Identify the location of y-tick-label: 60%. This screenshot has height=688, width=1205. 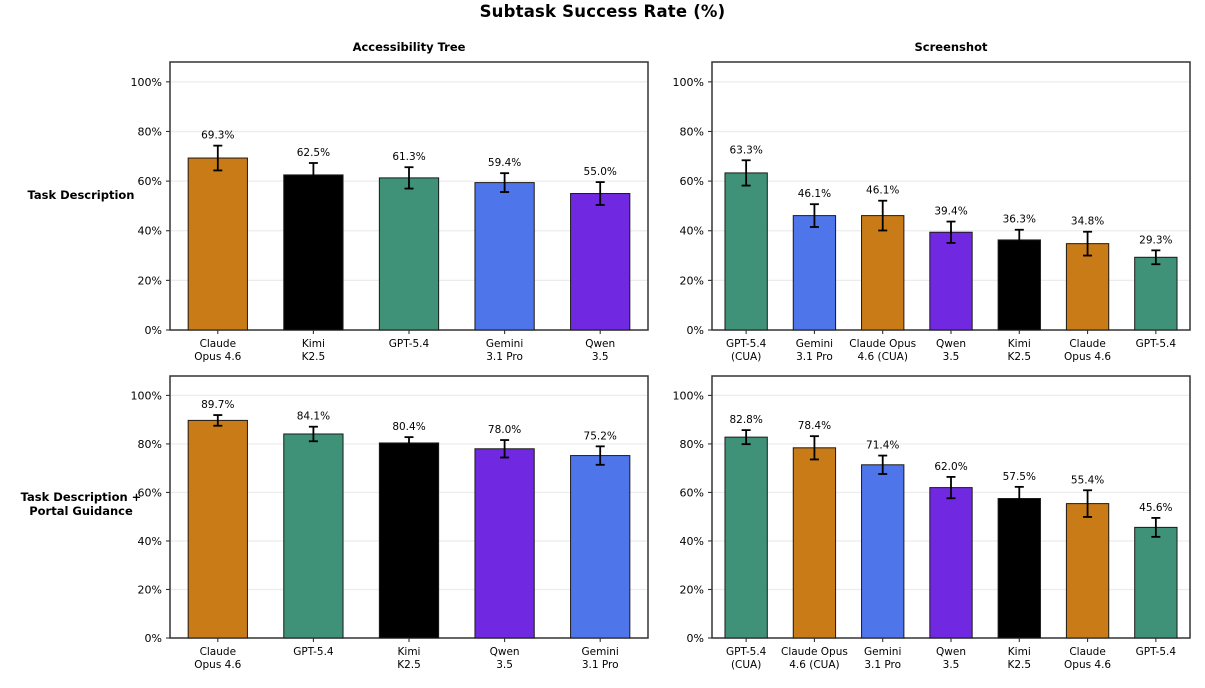
(150, 181).